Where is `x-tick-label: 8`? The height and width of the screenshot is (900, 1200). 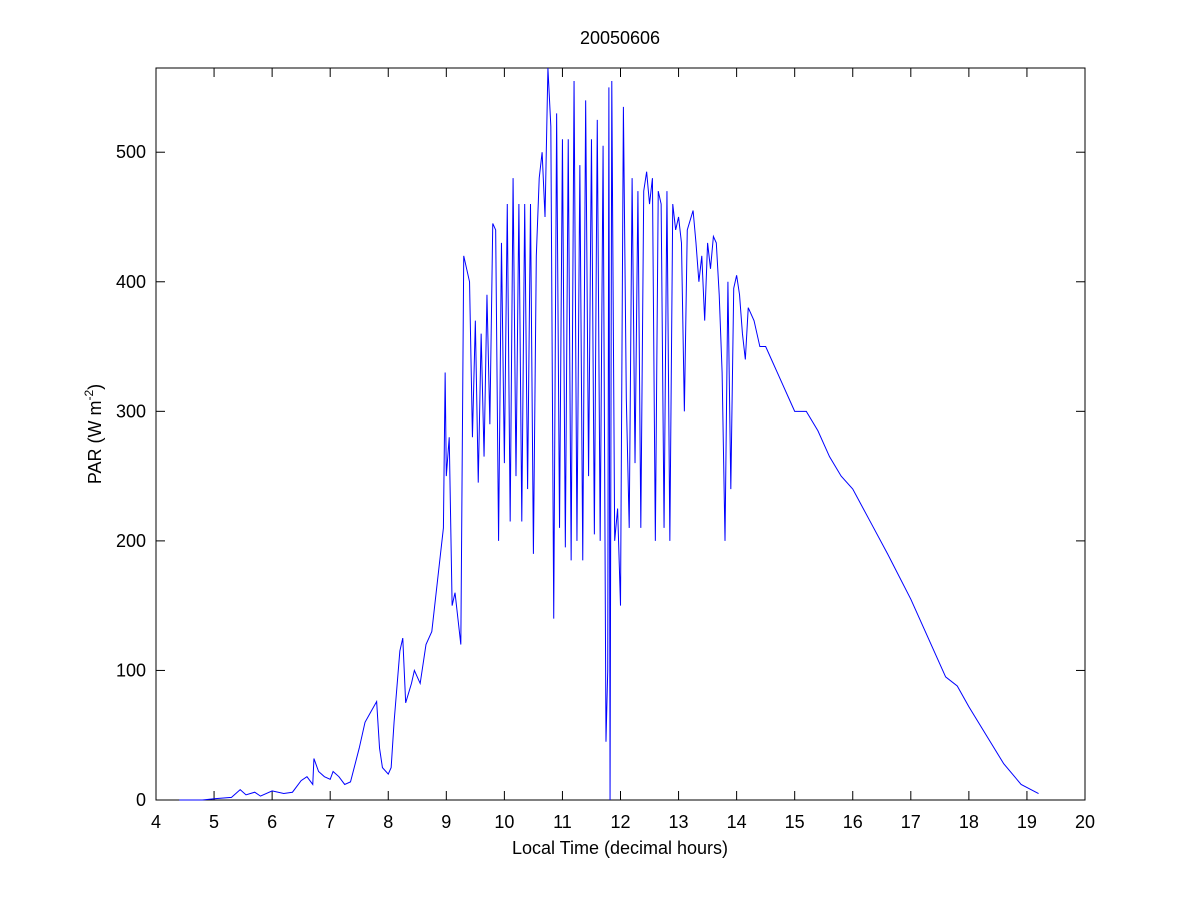
x-tick-label: 8 is located at coordinates (388, 822).